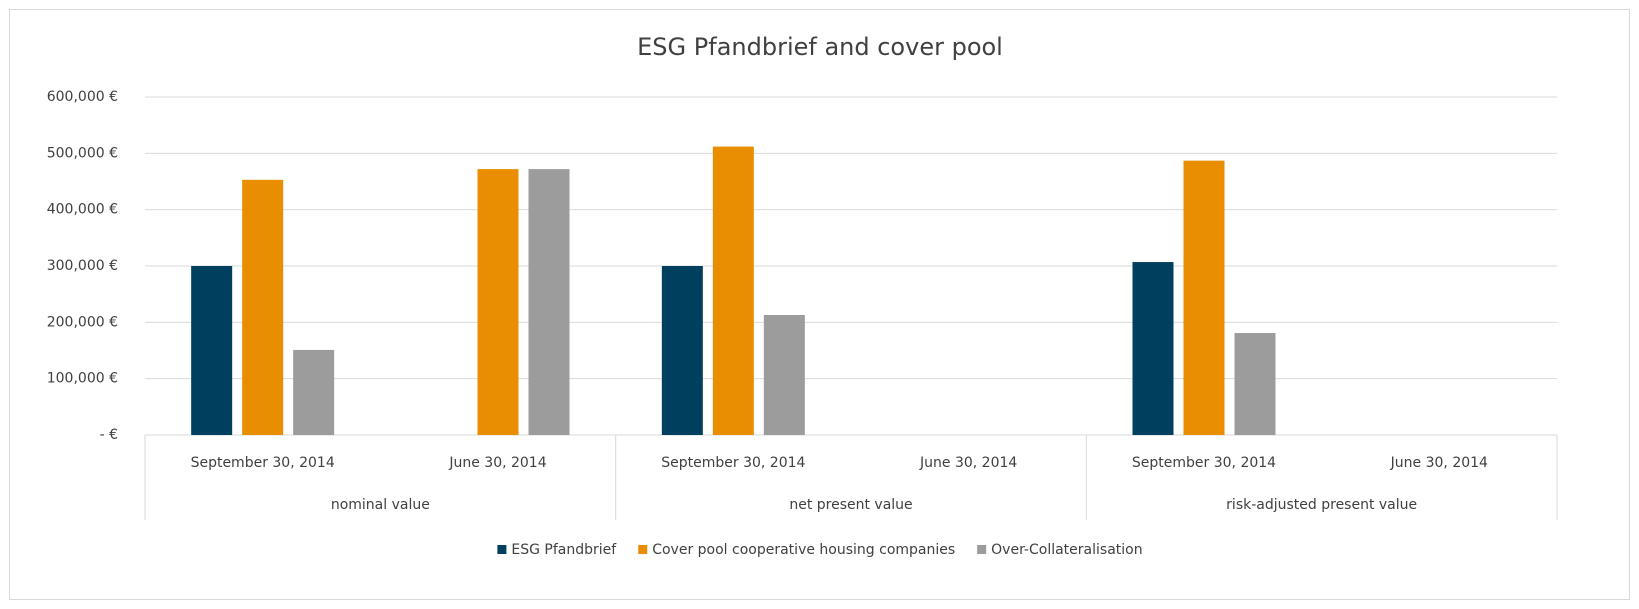  Describe the element at coordinates (1321, 505) in the screenshot. I see `group-label: risk-adjusted present value` at that location.